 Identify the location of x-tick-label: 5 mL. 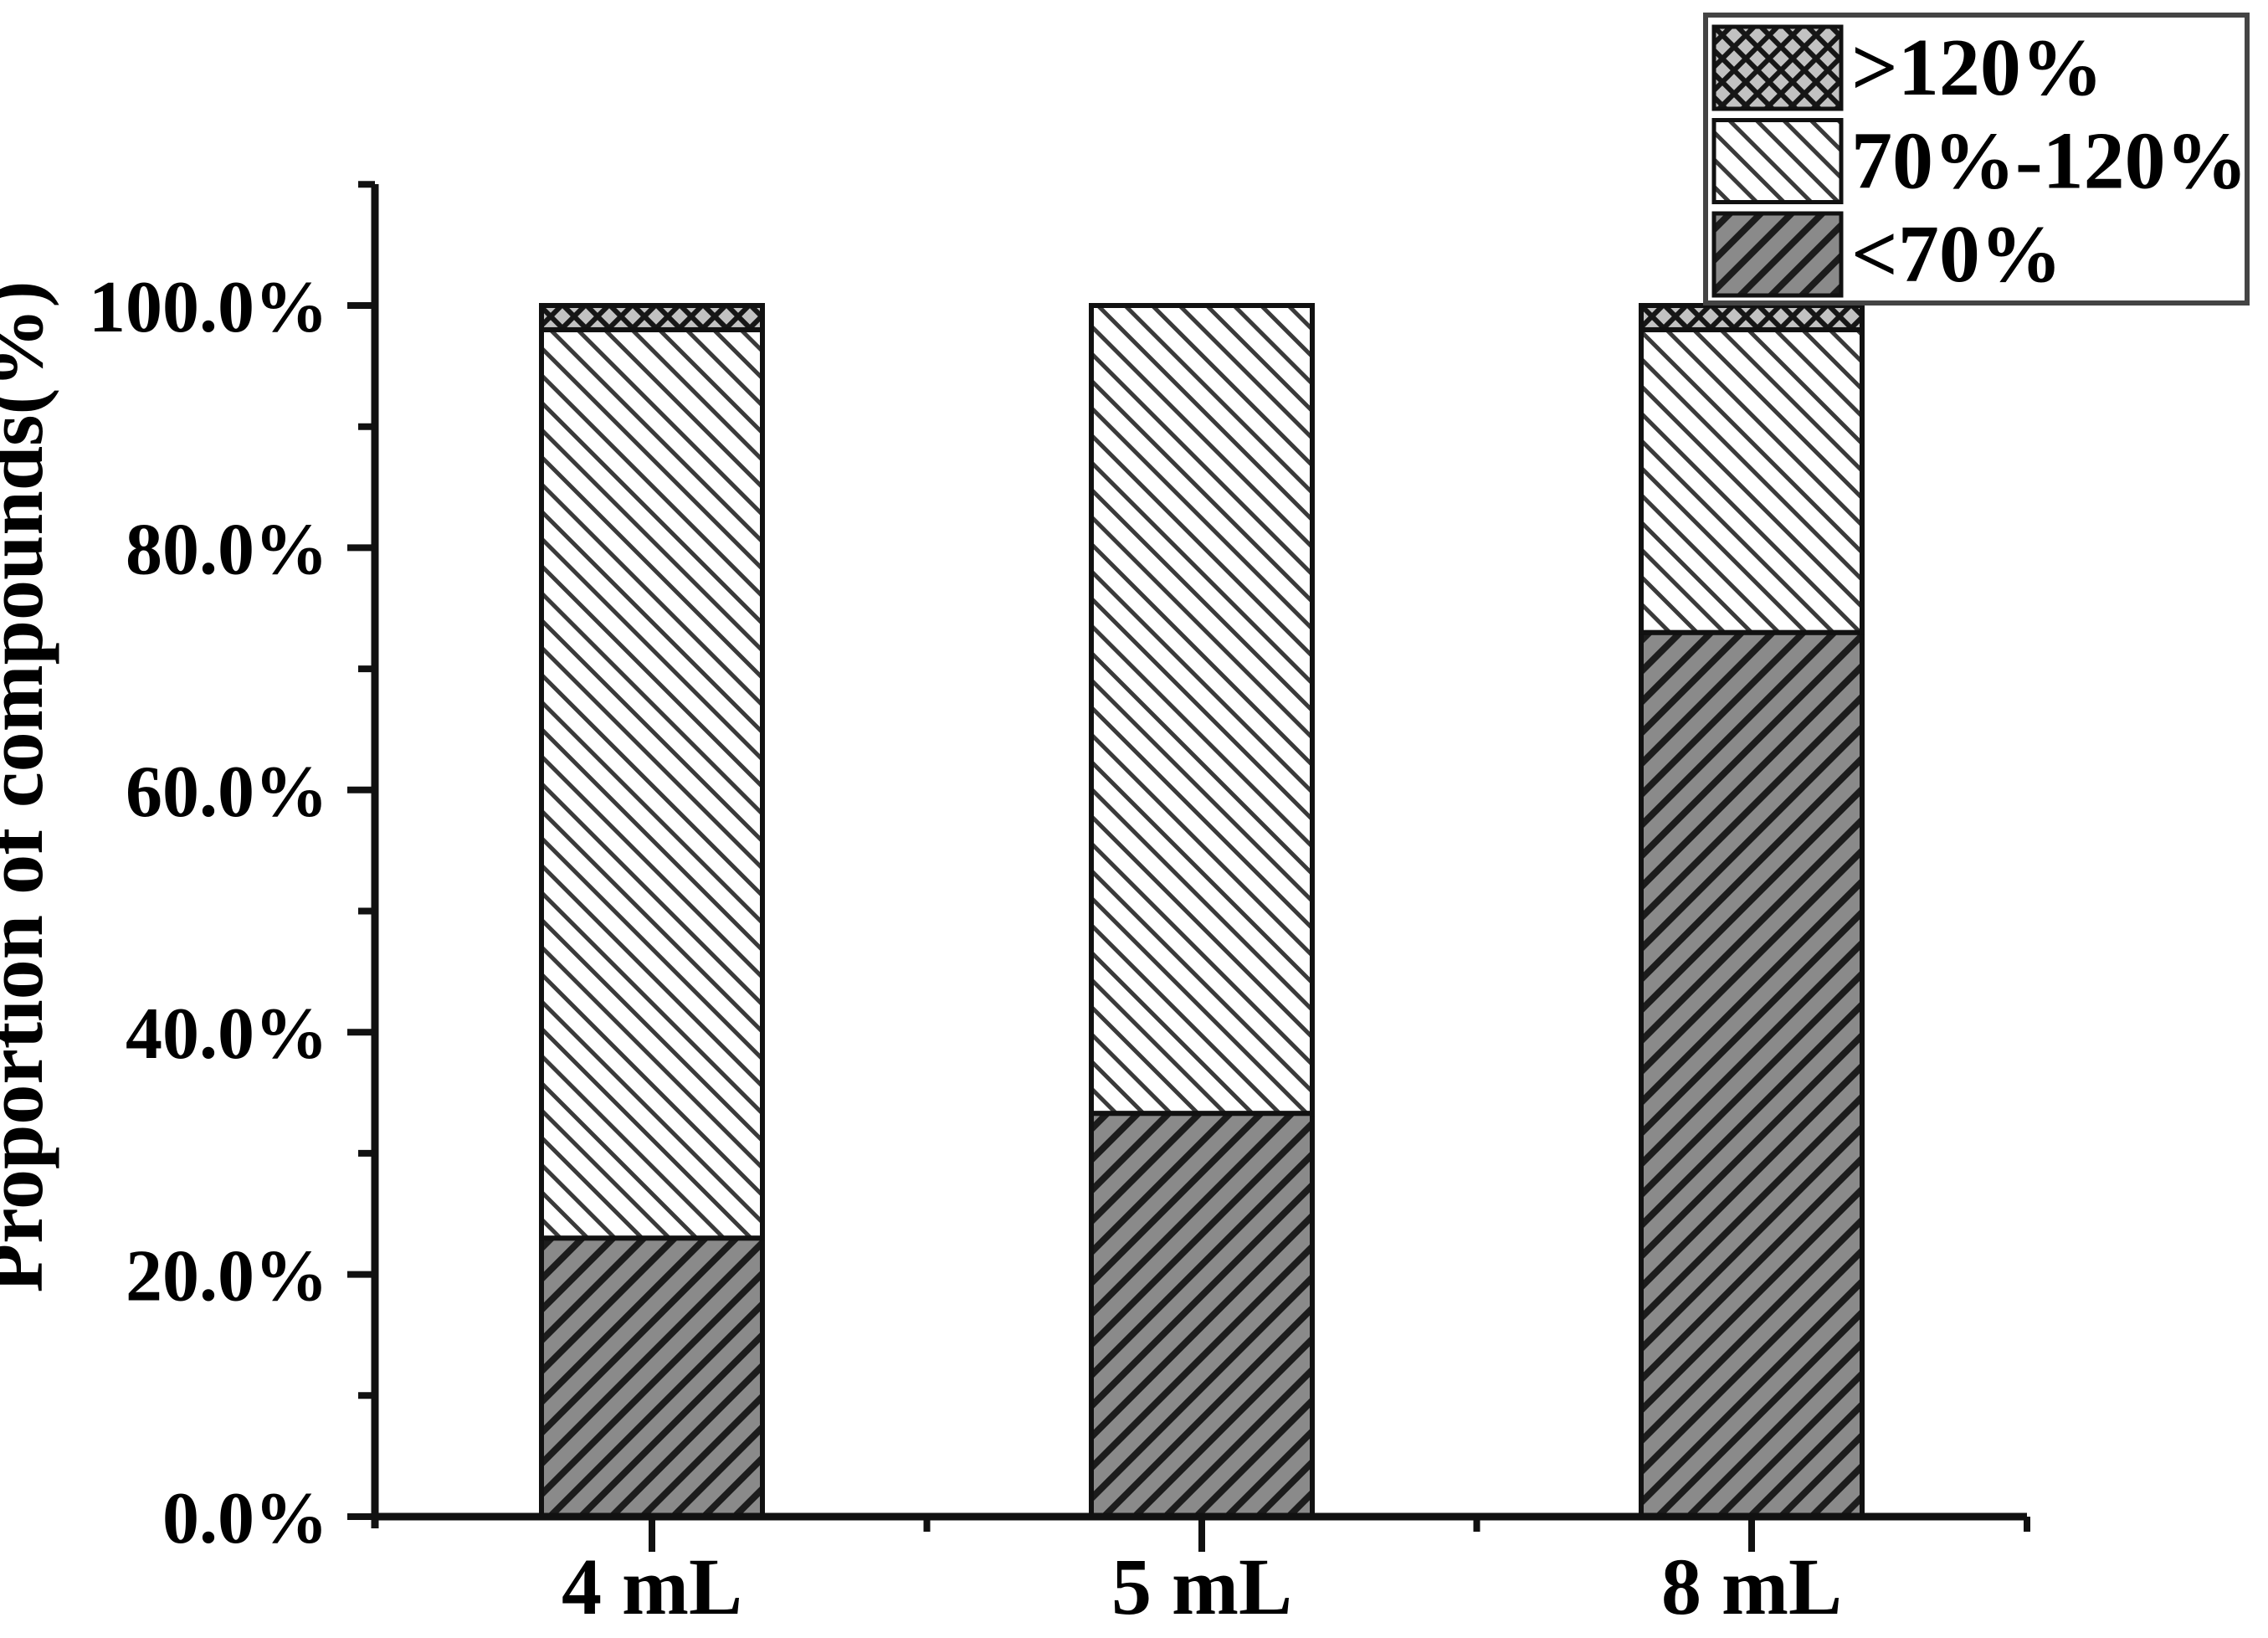
(1201, 1586).